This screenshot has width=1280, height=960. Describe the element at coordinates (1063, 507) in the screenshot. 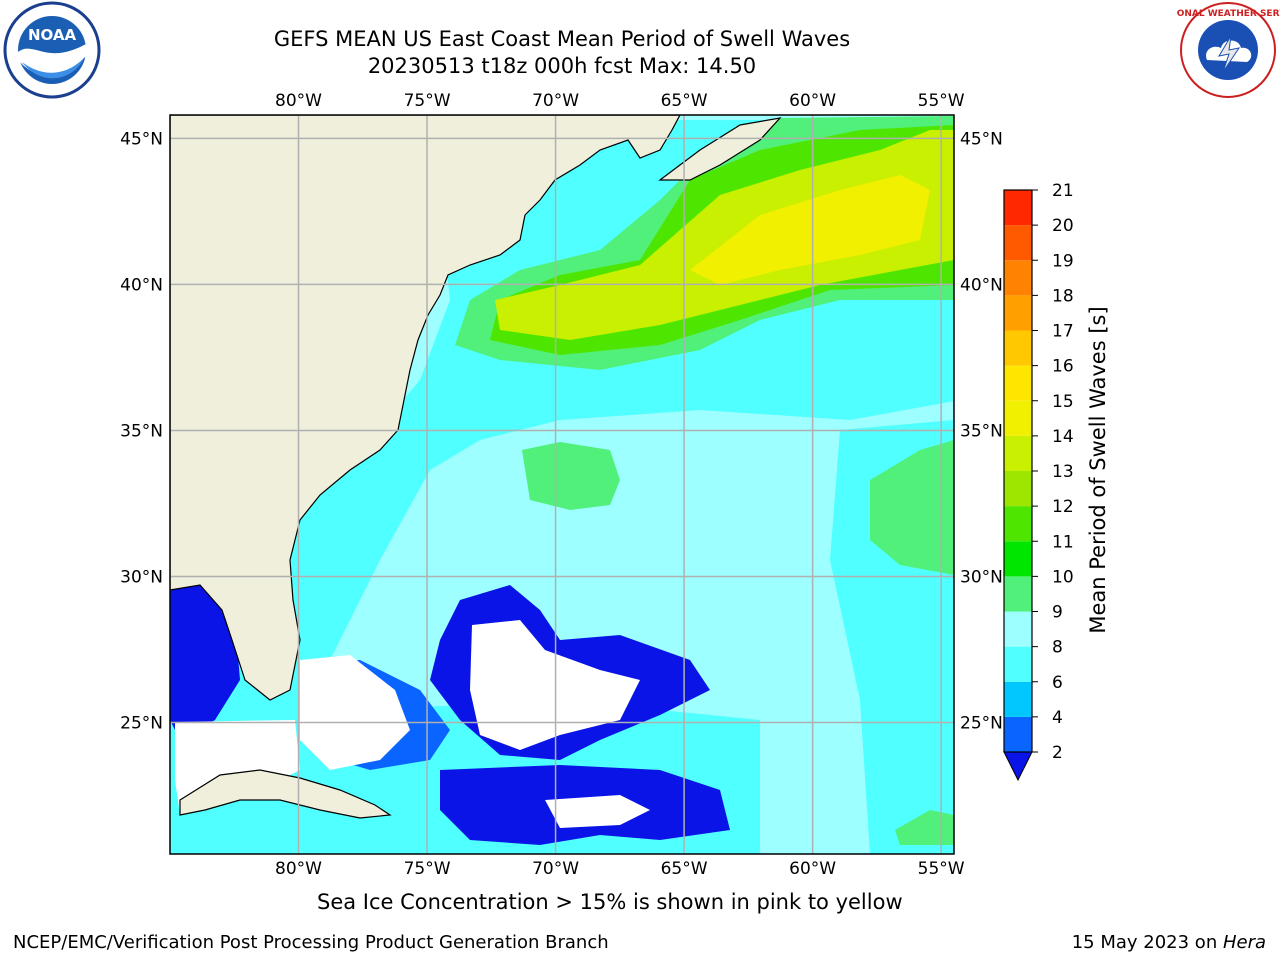

I see `colorbar-tick-label: 12` at that location.